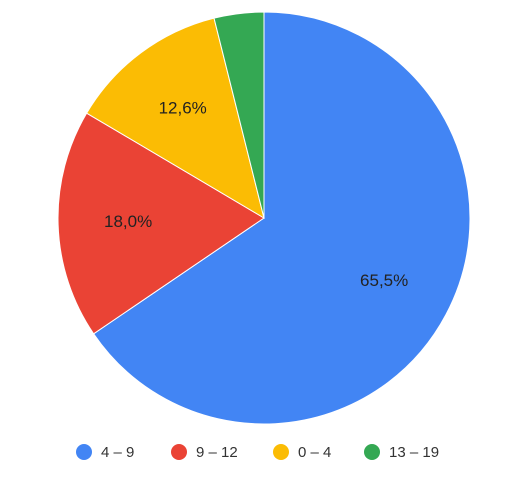  What do you see at coordinates (128, 221) in the screenshot?
I see `slice-label: 18,0%` at bounding box center [128, 221].